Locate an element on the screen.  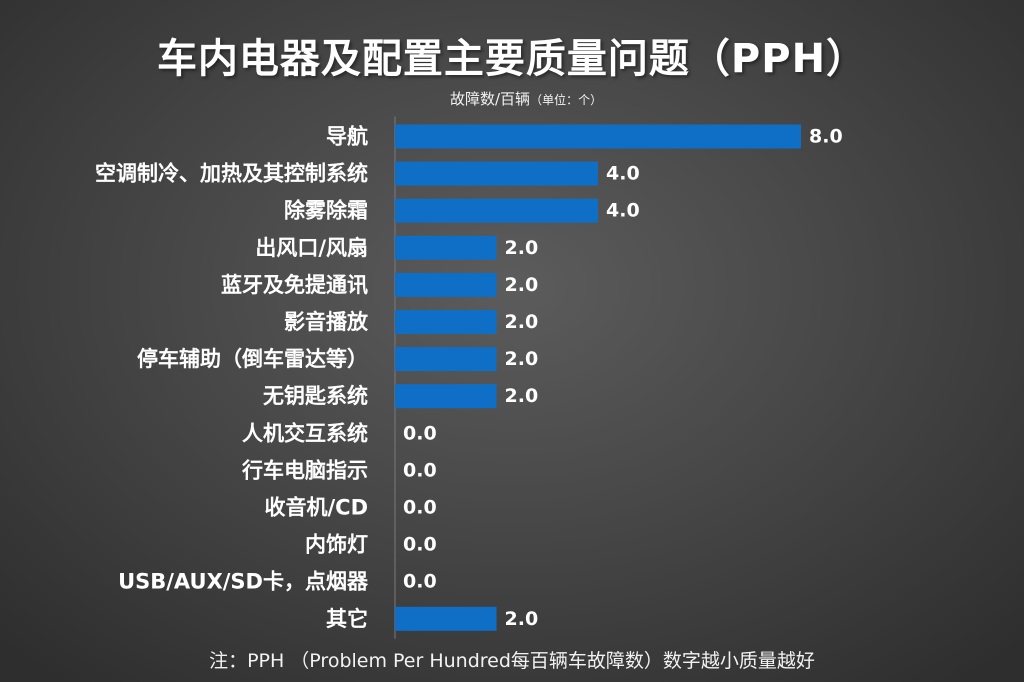
category-label: 影音播放 is located at coordinates (326, 322).